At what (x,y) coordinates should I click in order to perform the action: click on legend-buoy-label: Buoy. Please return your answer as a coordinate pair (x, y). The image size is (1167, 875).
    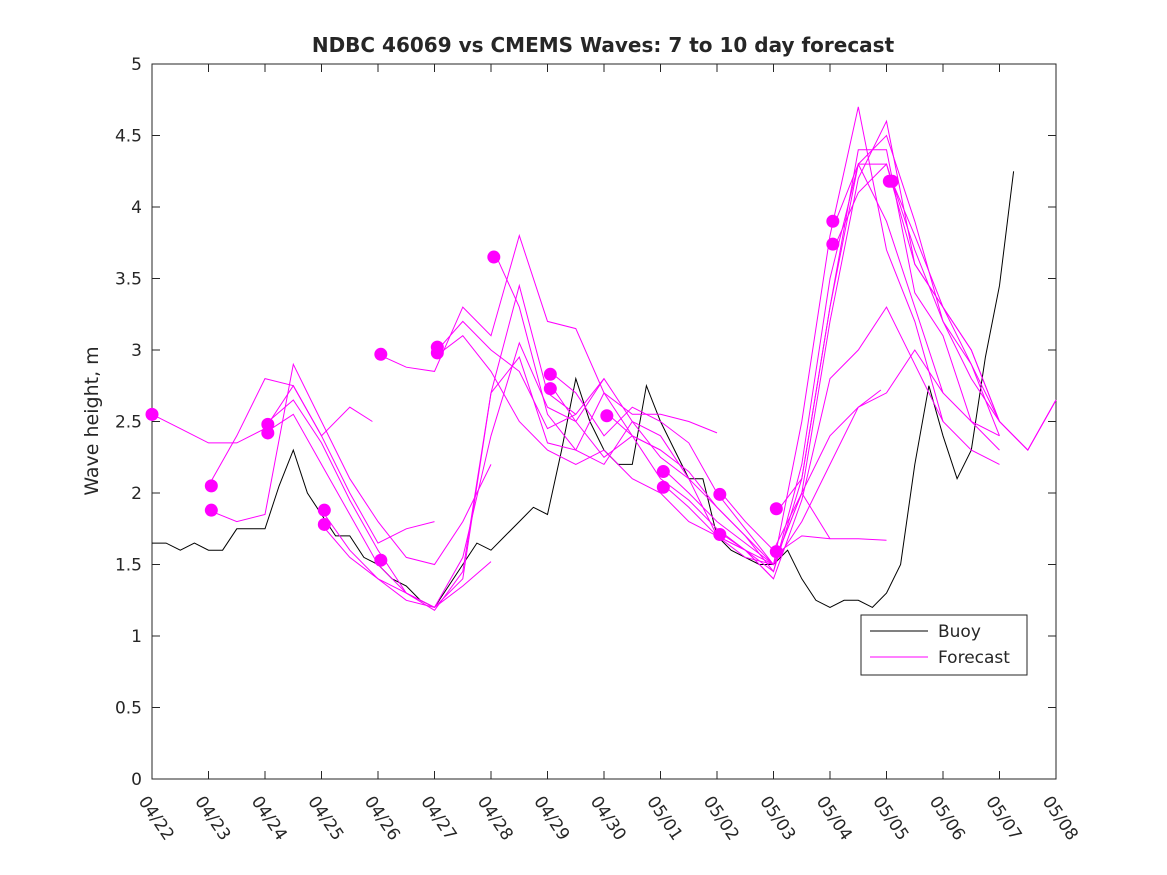
    Looking at the image, I should click on (959, 632).